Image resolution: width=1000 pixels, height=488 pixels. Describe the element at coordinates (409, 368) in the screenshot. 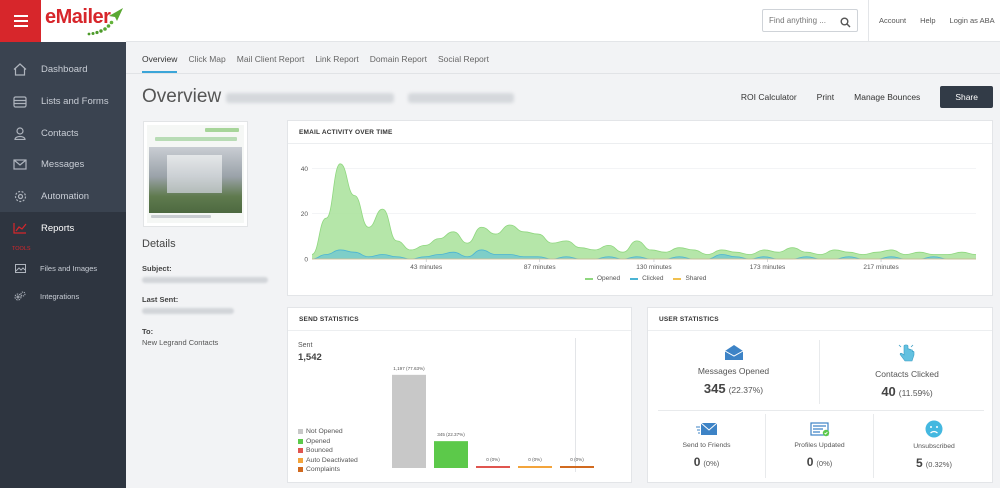

I see `bar-value-label: 1,197 (77.63%)` at that location.